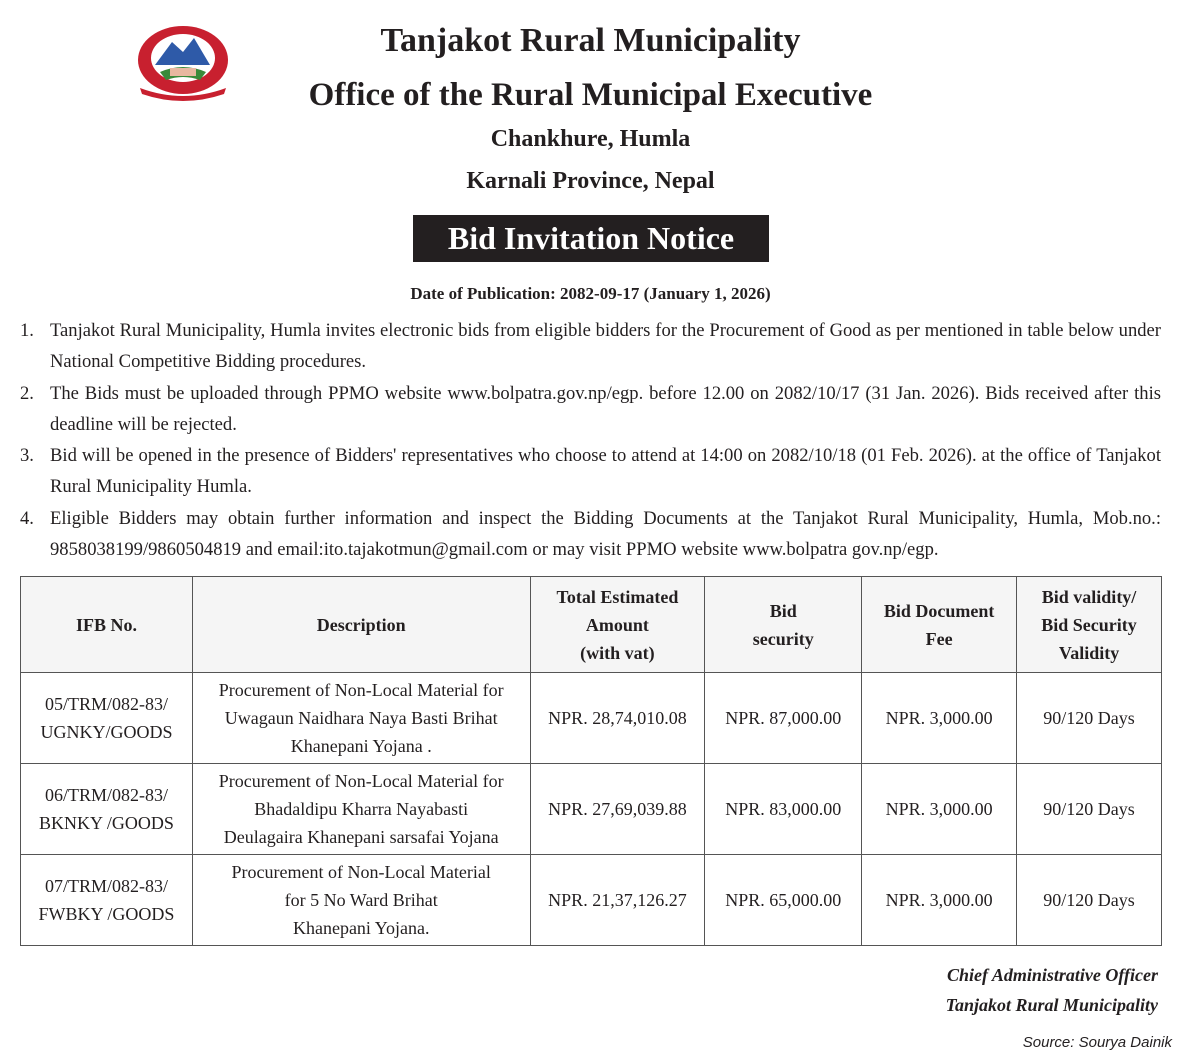 The image size is (1181, 1057). What do you see at coordinates (783, 624) in the screenshot?
I see `header-cell: Bid security` at bounding box center [783, 624].